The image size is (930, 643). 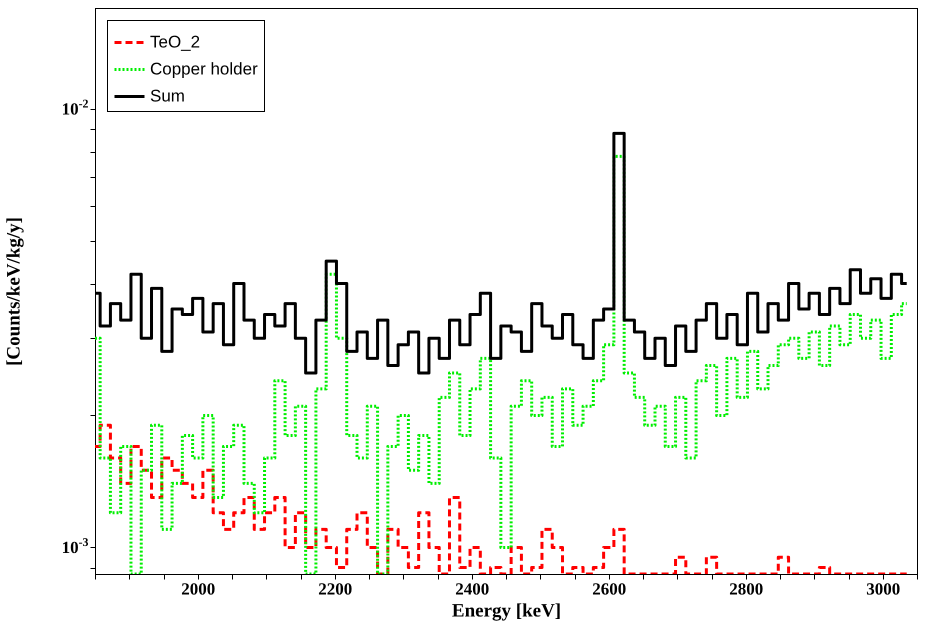 I want to click on legend-label: Copper holder, so click(x=204, y=69).